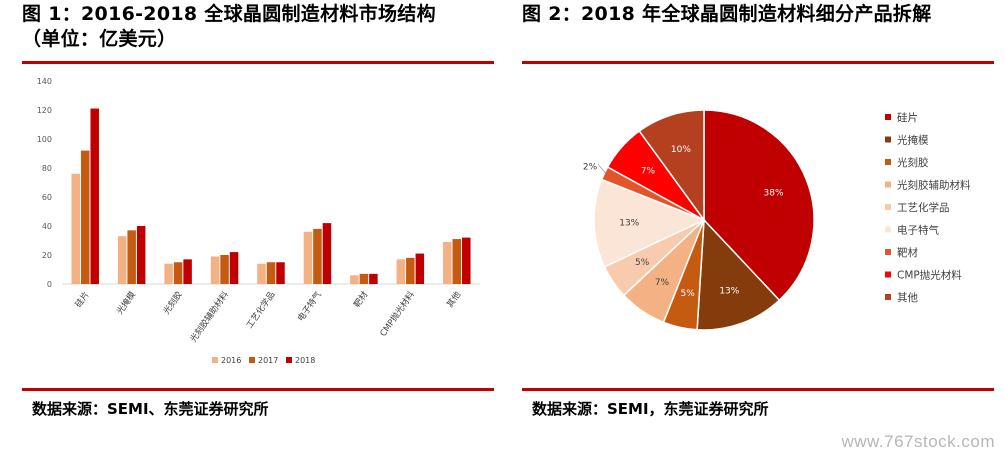 Image resolution: width=1005 pixels, height=455 pixels. I want to click on legend-swatch-2017, so click(252, 360).